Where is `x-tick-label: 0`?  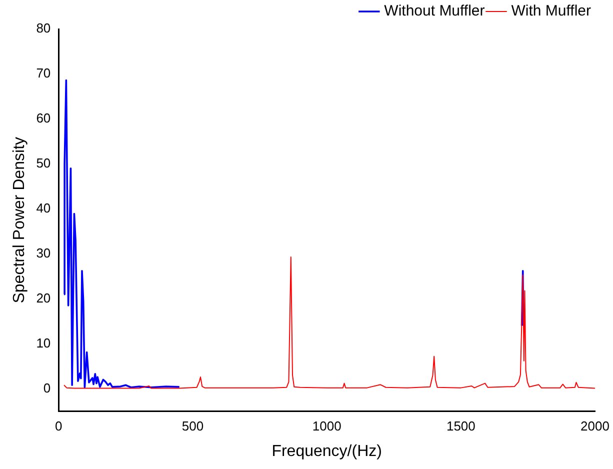 x-tick-label: 0 is located at coordinates (58, 426).